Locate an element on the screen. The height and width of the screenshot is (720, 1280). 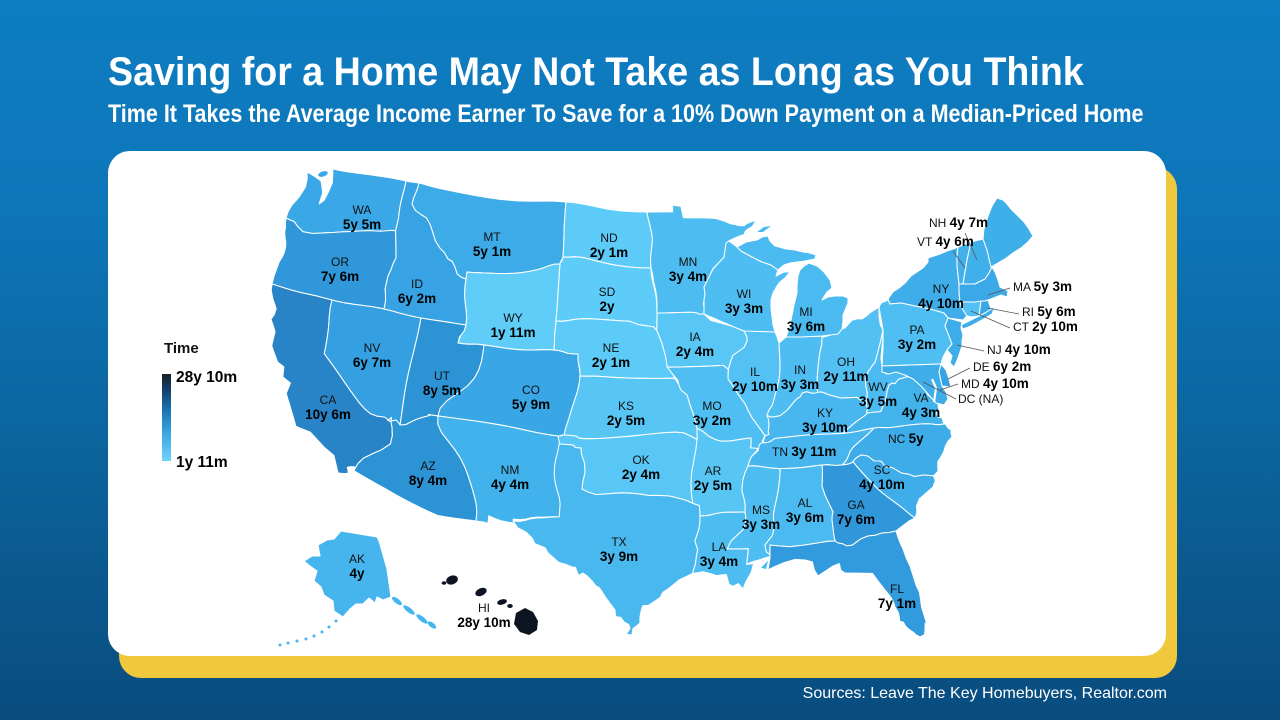
svg-text: NV is located at coordinates (372, 348).